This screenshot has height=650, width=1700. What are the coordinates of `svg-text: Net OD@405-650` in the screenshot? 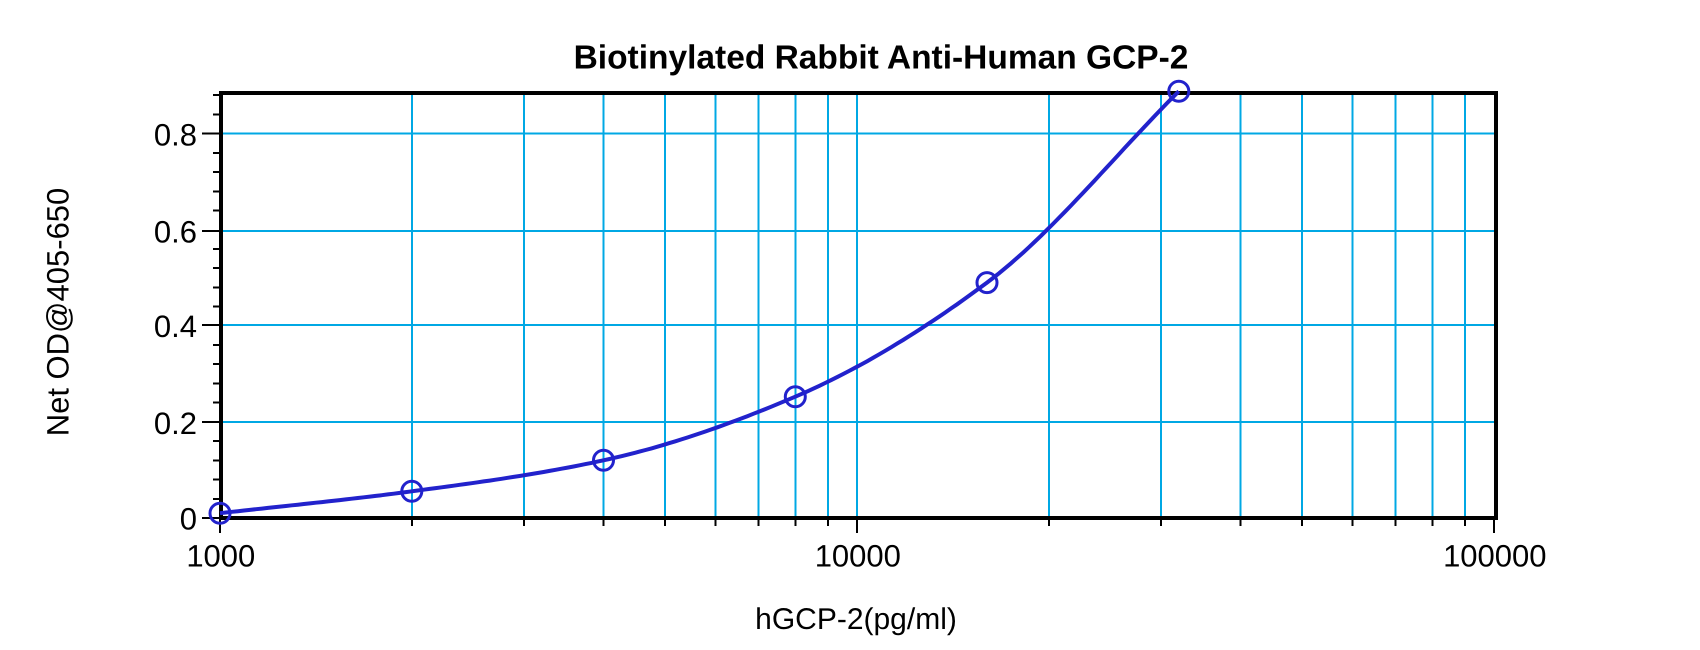 It's located at (58, 312).